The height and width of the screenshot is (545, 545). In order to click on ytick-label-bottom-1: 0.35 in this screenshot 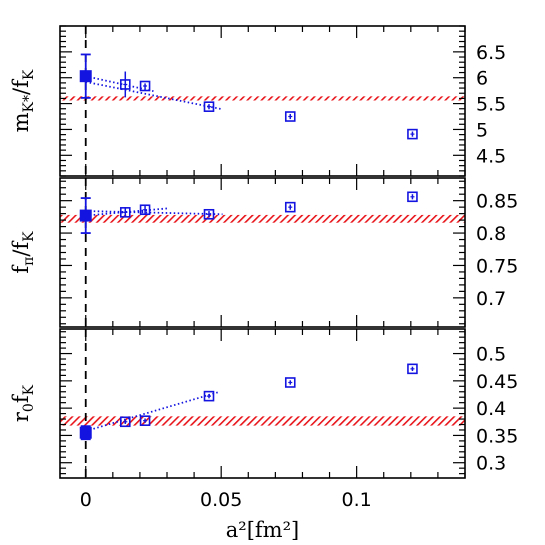, I will do `click(497, 436)`.